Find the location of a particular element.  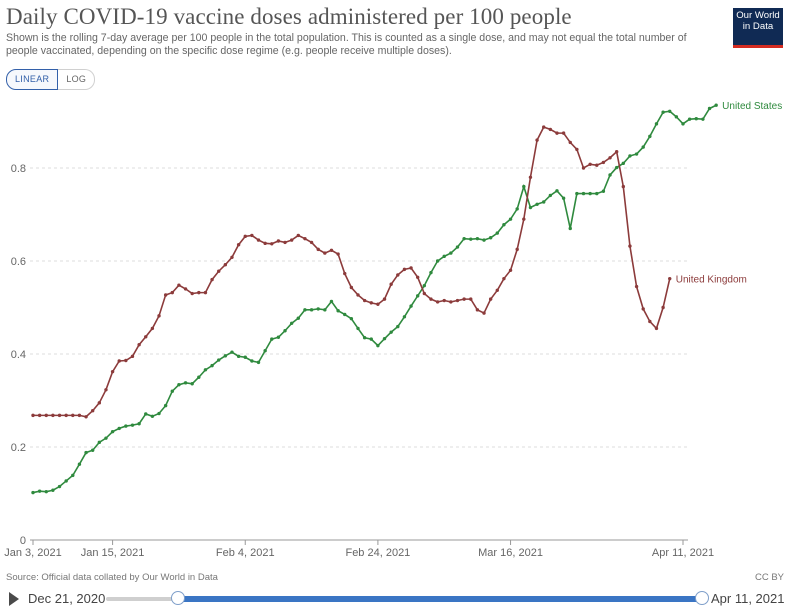

license-link: CC BY is located at coordinates (769, 577).